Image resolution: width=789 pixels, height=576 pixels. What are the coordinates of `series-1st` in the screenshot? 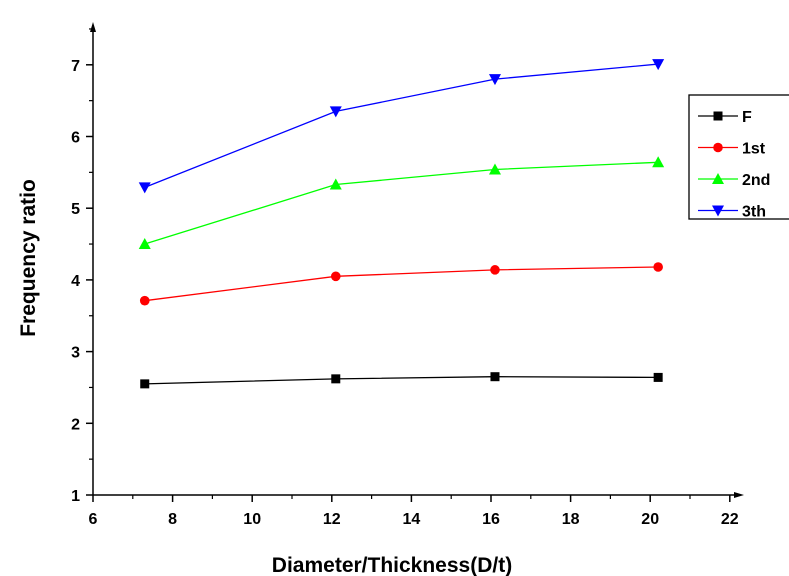 It's located at (401, 284).